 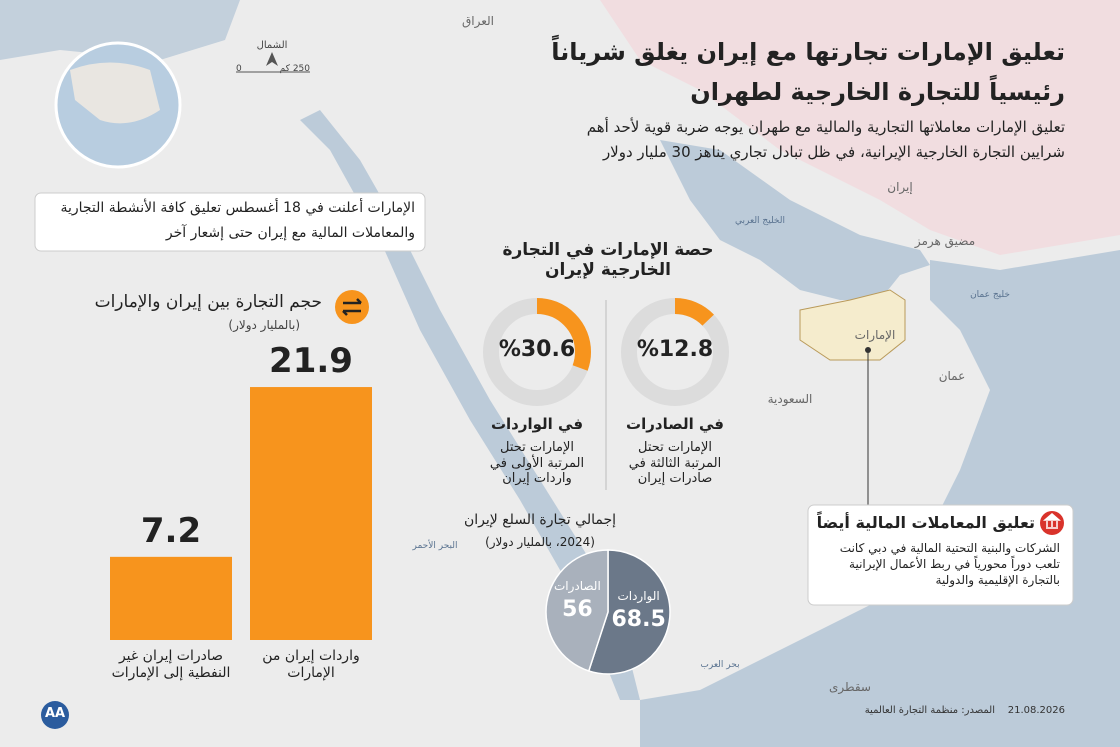 I want to click on scale-label: 0, so click(x=239, y=69).